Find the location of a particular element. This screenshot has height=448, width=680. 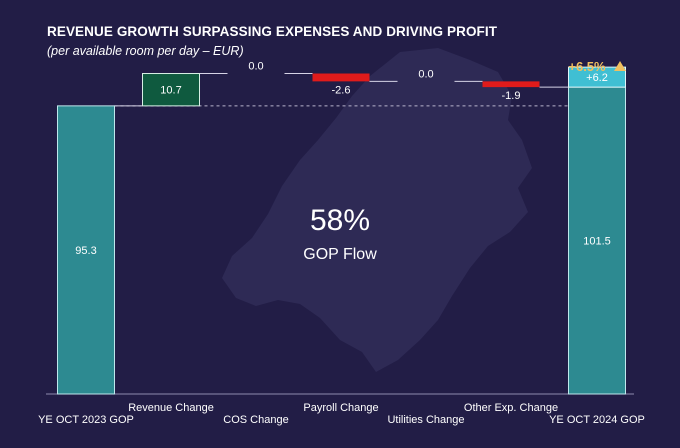

bar-value-label: 10.7 is located at coordinates (170, 91).